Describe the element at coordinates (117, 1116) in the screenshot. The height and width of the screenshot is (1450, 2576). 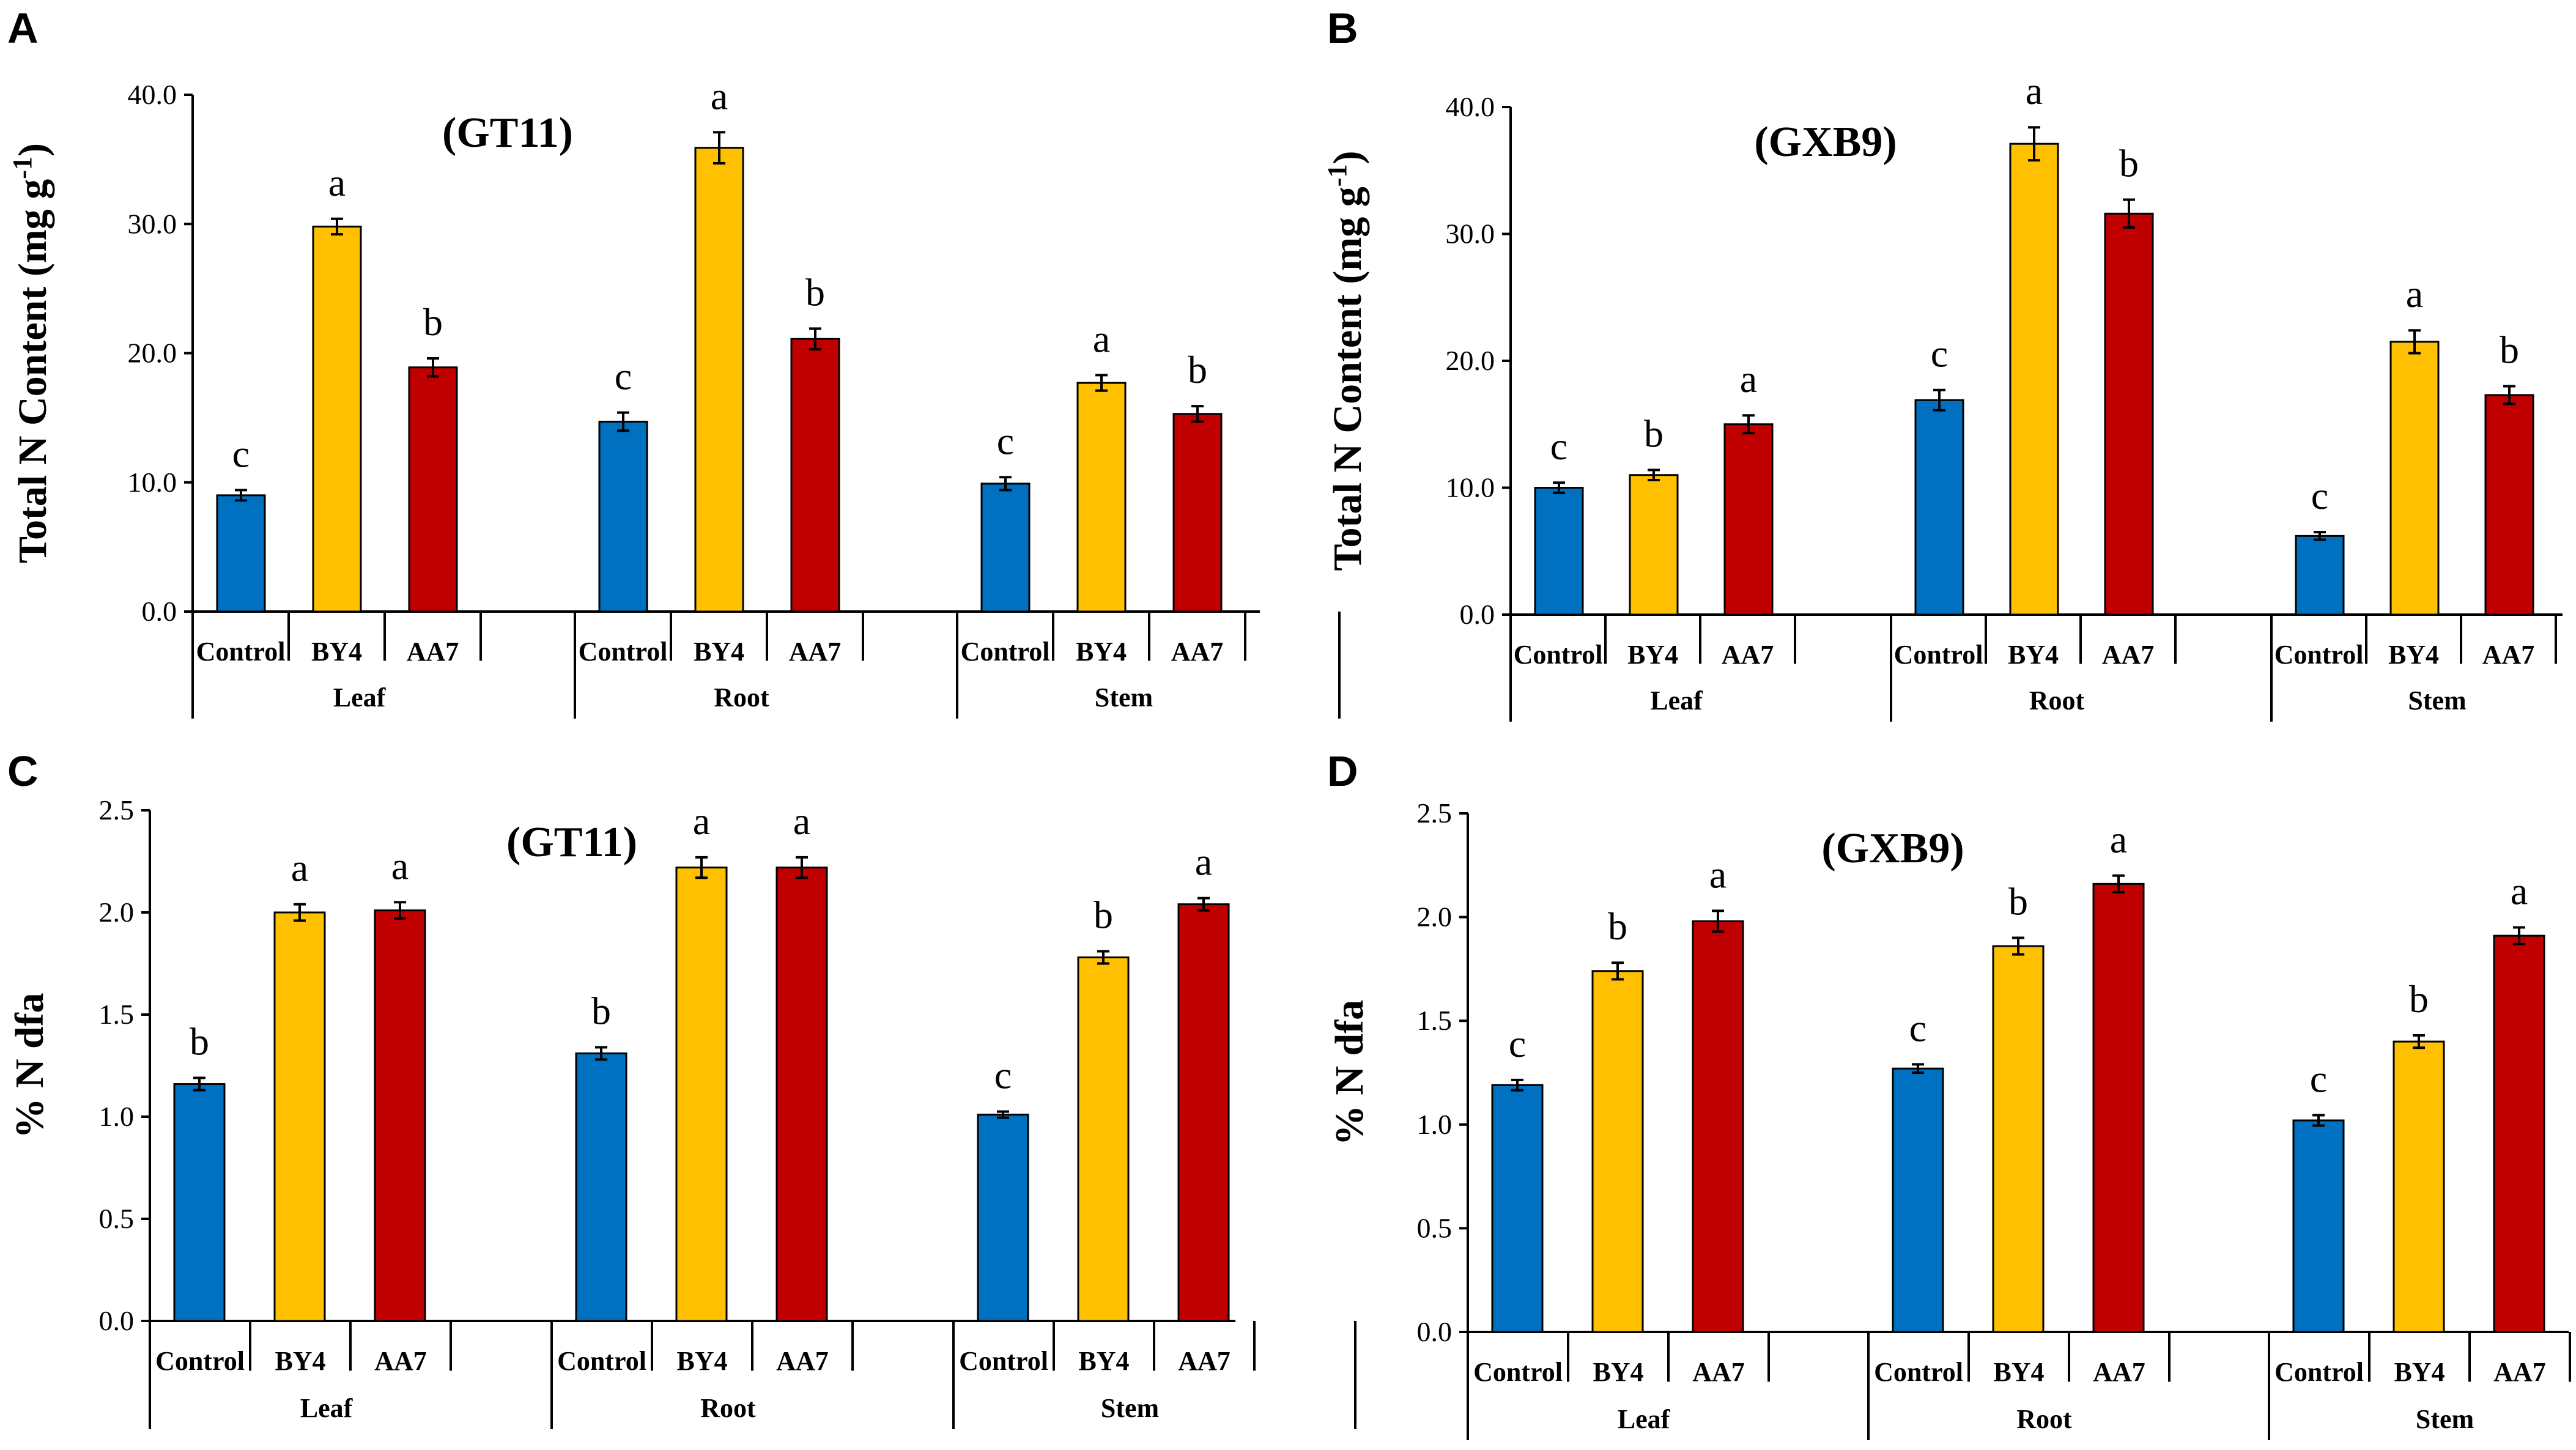
I see `y-tick-label: 1.0` at that location.